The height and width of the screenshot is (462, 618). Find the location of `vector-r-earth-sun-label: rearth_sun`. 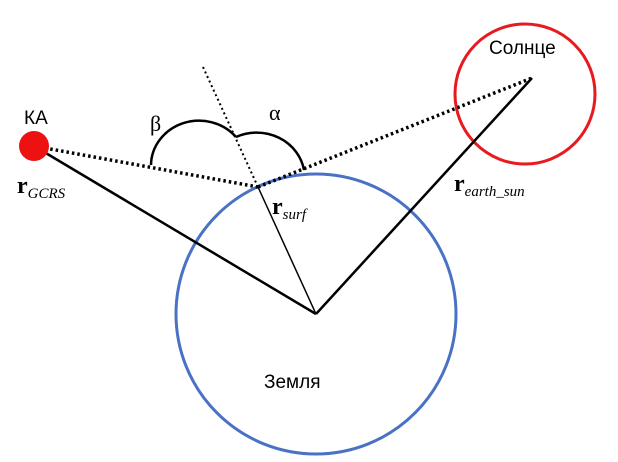

vector-r-earth-sun-label: rearth_sun is located at coordinates (489, 185).